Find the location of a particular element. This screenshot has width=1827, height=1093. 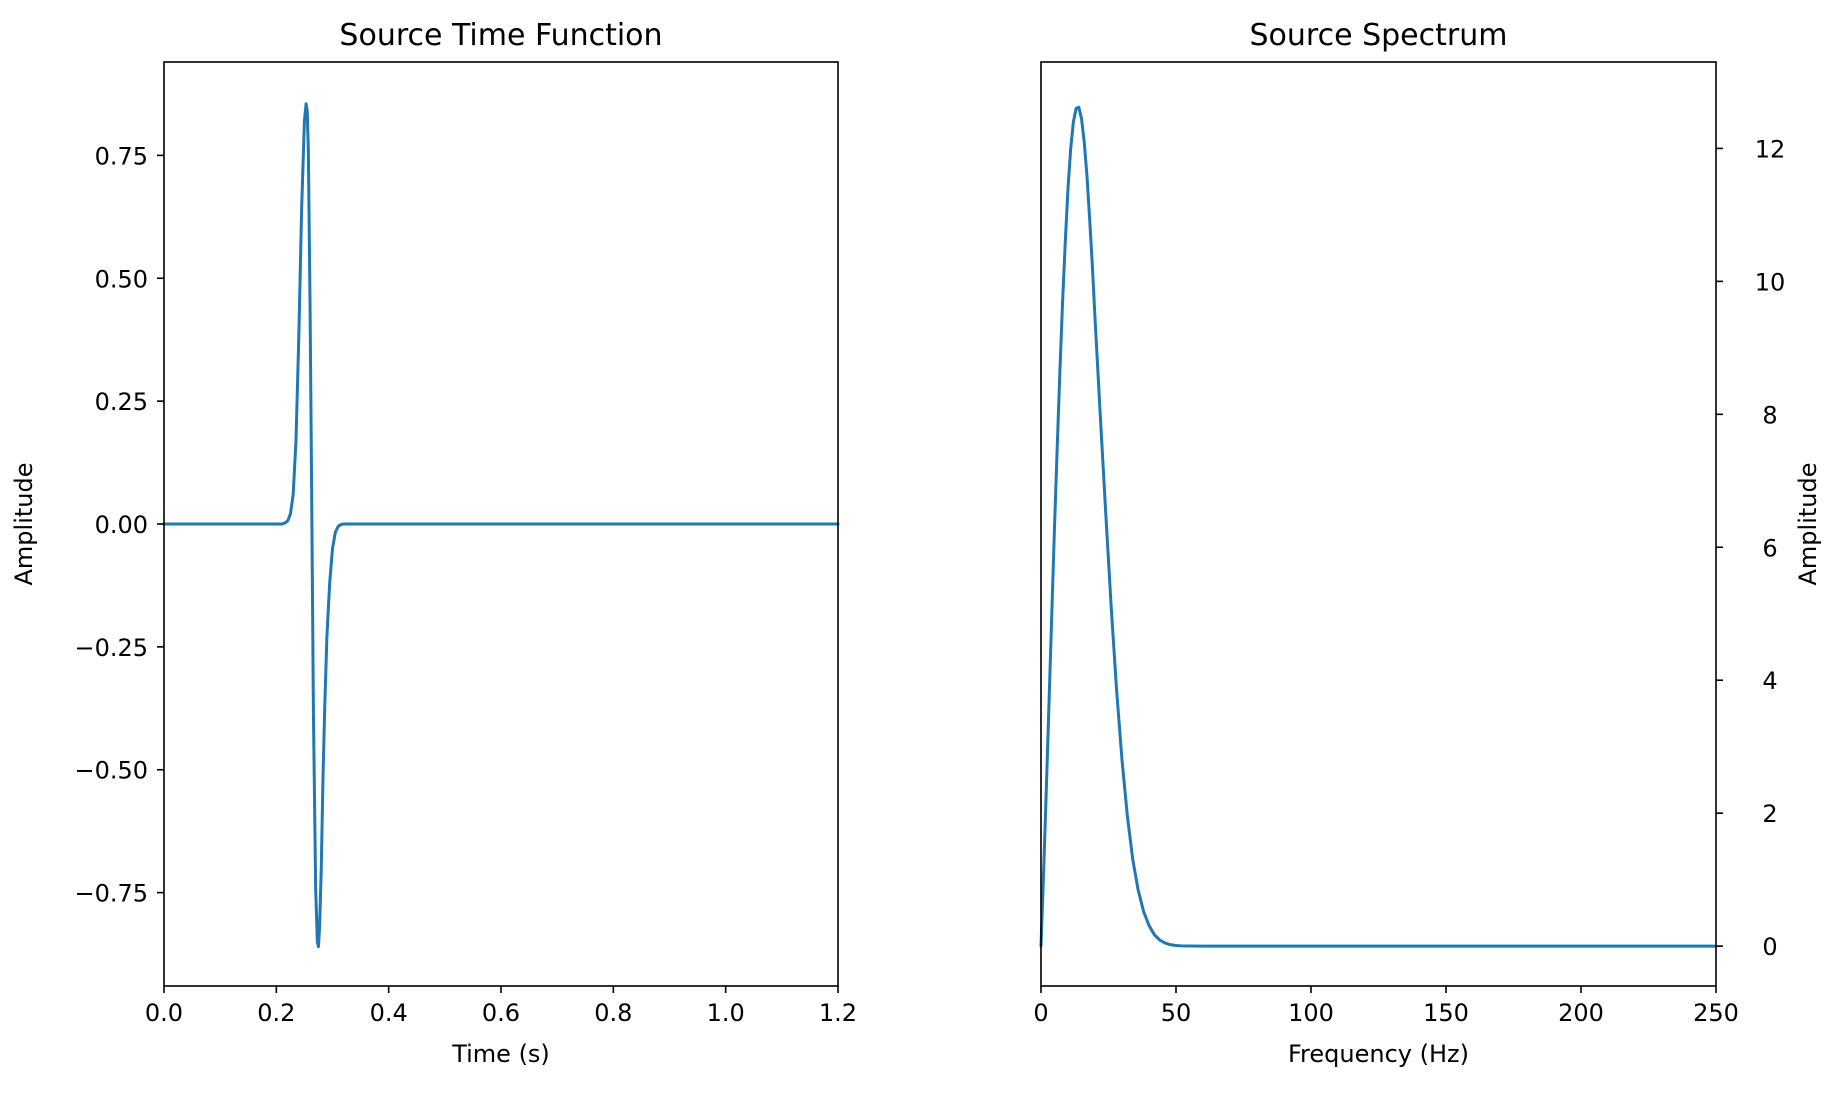

time-x-axis-label: Time (s) is located at coordinates (500, 1054).